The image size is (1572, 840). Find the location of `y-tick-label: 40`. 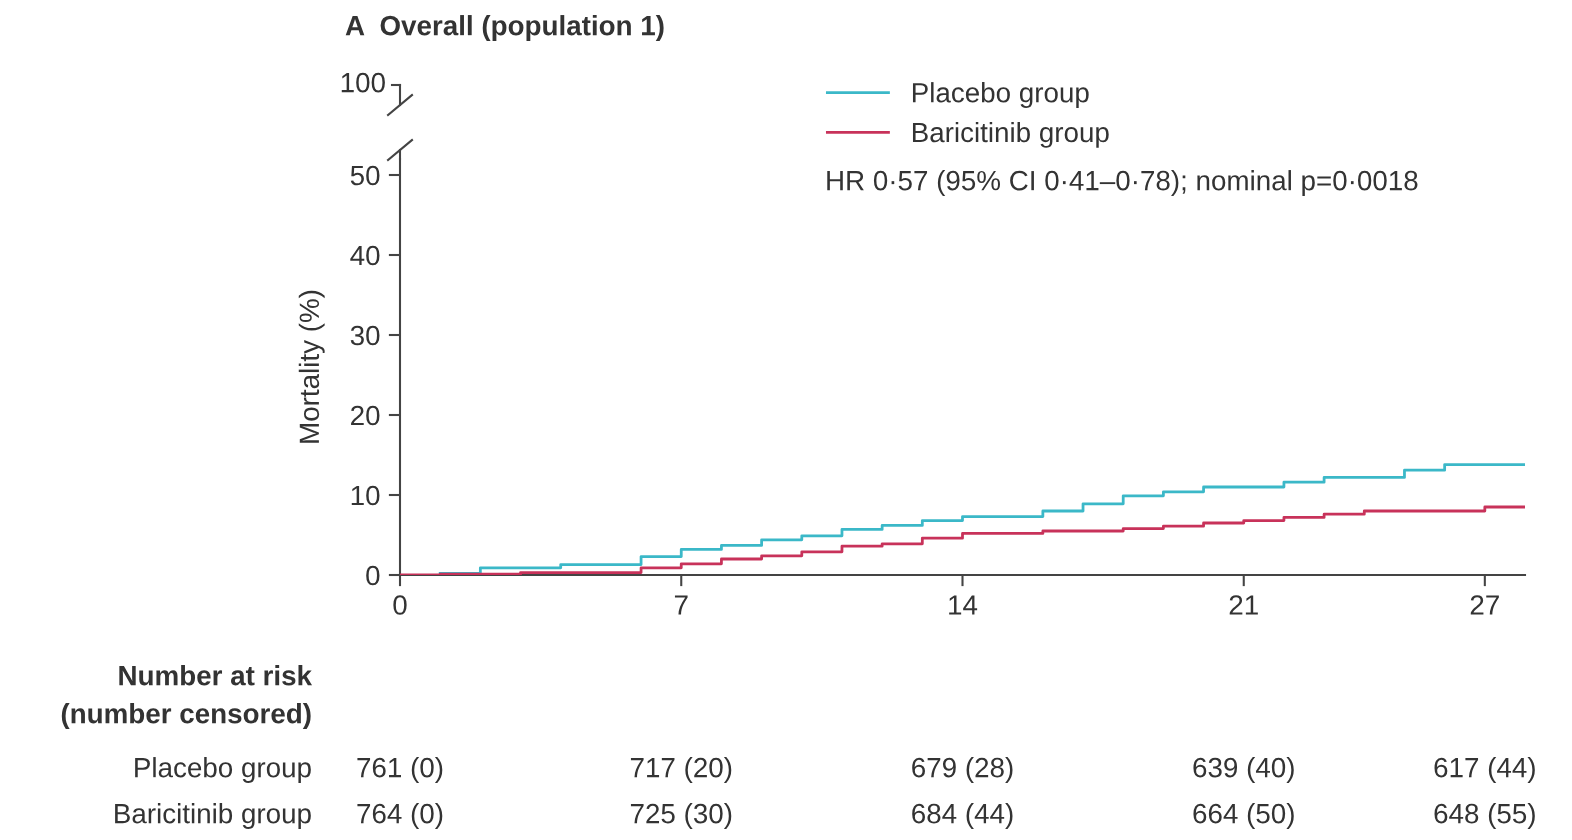

y-tick-label: 40 is located at coordinates (365, 255).